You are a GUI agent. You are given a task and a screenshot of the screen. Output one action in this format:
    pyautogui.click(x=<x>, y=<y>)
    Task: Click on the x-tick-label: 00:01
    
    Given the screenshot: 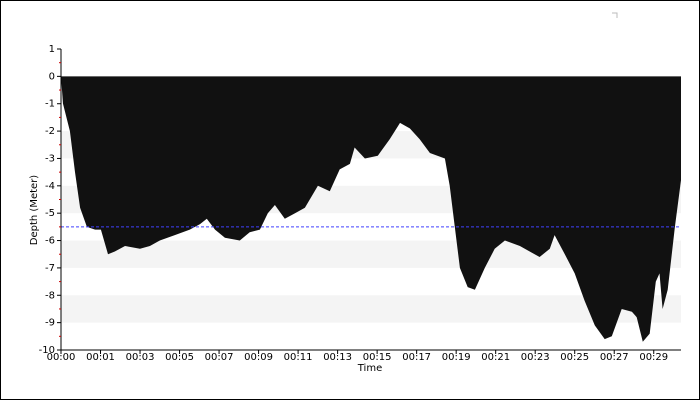 What is the action you would take?
    pyautogui.click(x=100, y=357)
    